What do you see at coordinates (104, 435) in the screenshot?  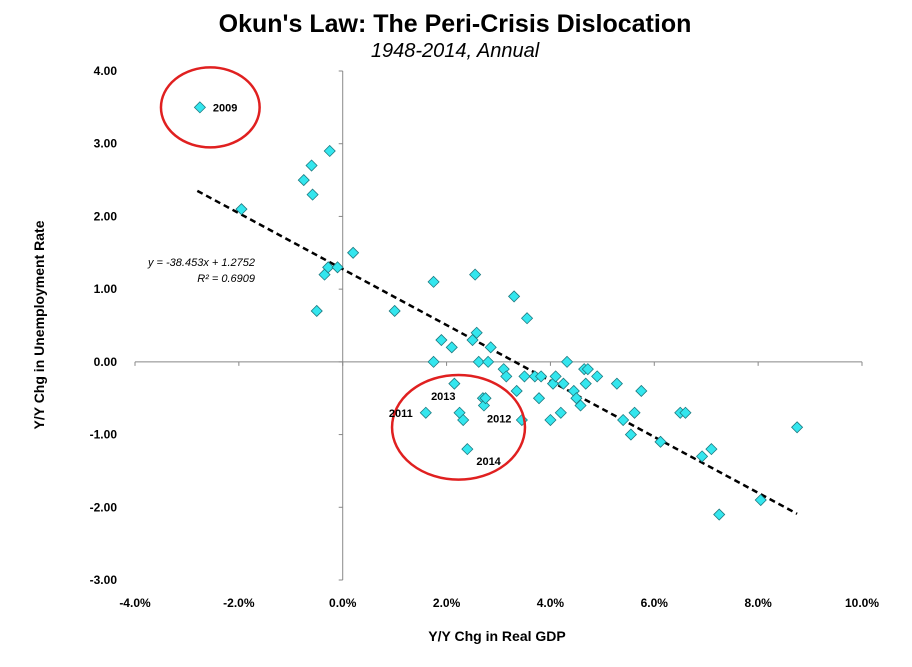 I see `y-tick-label: -1.00` at bounding box center [104, 435].